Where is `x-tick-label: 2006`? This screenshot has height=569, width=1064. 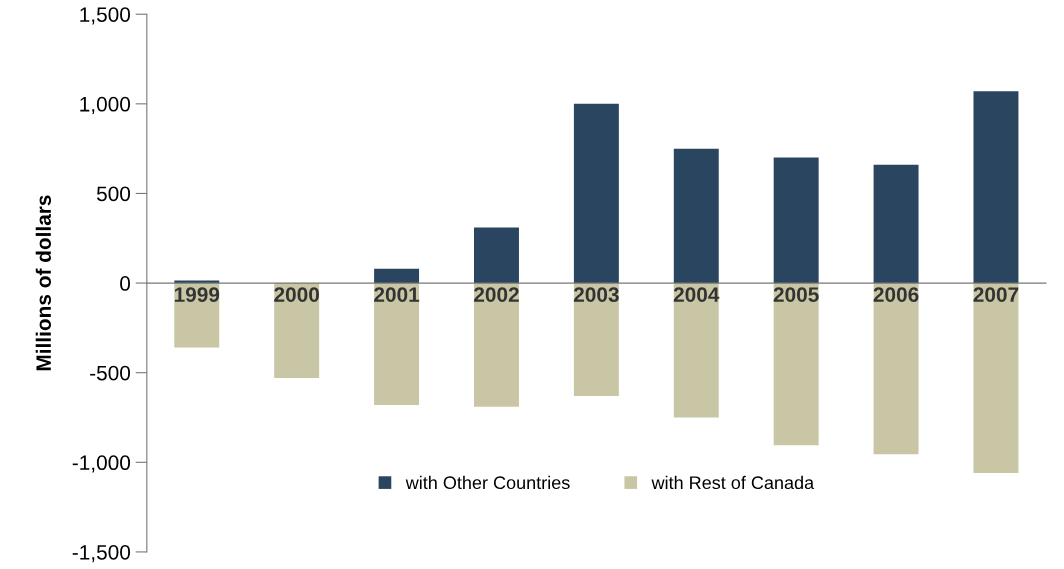
x-tick-label: 2006 is located at coordinates (896, 294).